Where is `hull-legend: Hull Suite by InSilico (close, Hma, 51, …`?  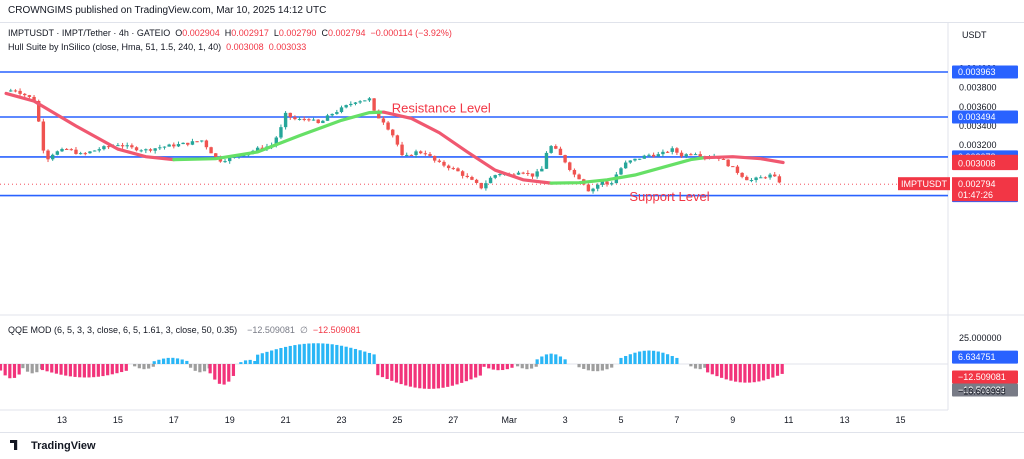
hull-legend: Hull Suite by InSilico (close, Hma, 51, … is located at coordinates (157, 47).